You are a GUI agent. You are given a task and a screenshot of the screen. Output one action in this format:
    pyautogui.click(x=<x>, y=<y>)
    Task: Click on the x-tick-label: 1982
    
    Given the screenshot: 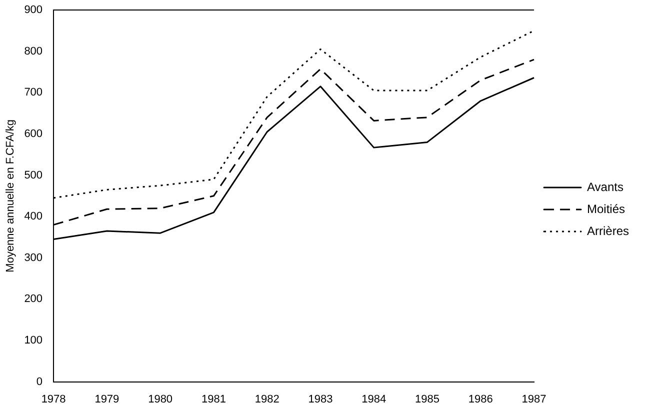 What is the action you would take?
    pyautogui.click(x=267, y=399)
    